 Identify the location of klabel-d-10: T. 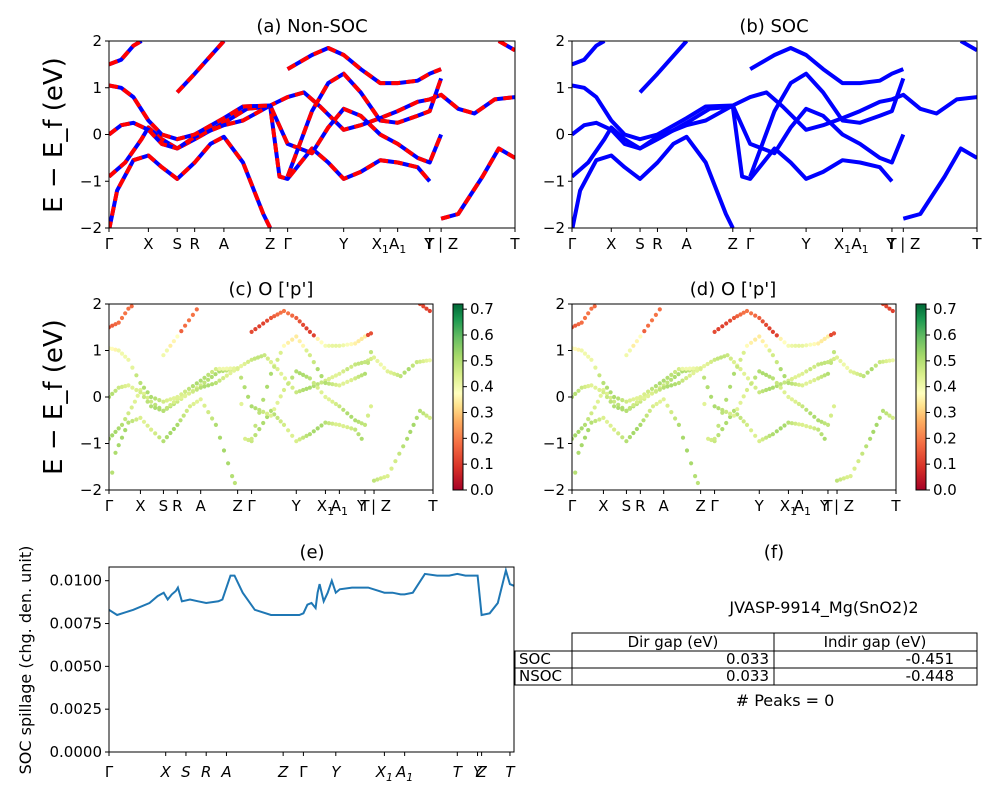
(827, 506).